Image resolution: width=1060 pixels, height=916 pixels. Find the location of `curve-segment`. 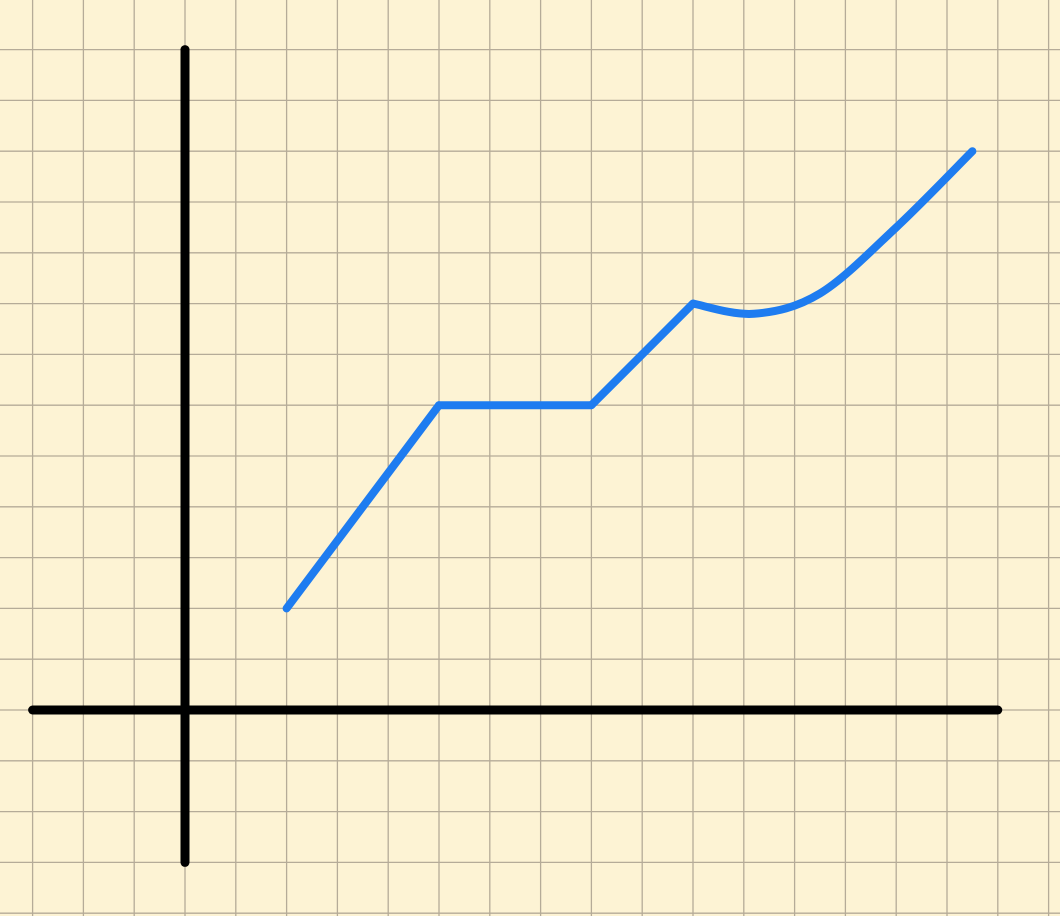

curve-segment is located at coordinates (833, 232).